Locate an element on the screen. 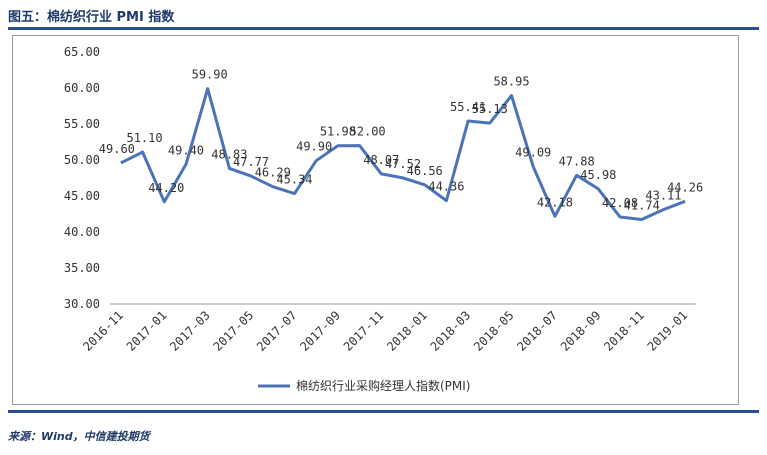 This screenshot has width=767, height=455. x-tick-label: 2018-01 is located at coordinates (407, 331).